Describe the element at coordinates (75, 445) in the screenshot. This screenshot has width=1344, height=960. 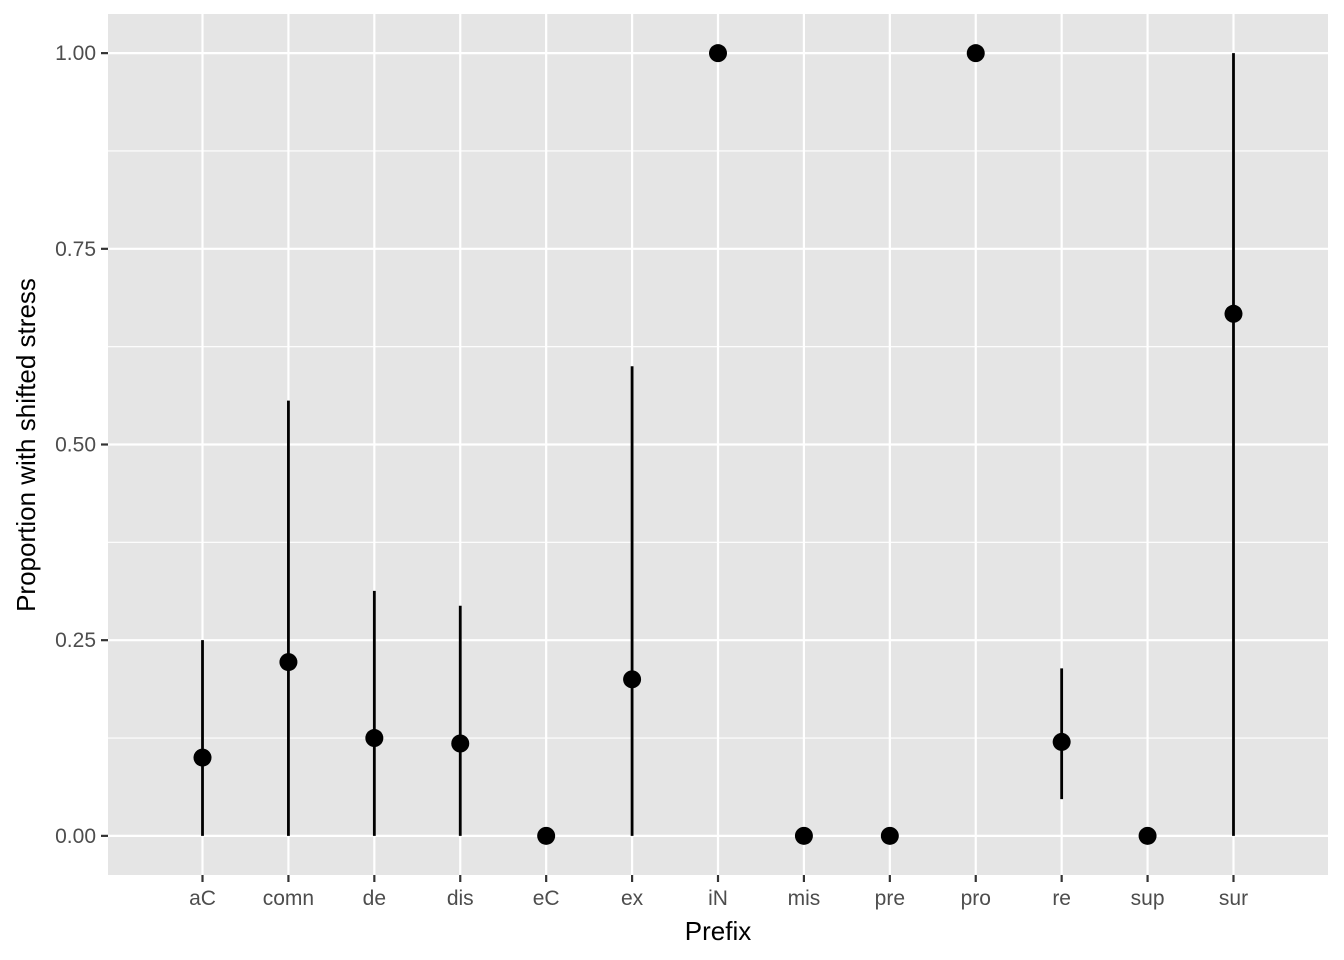
I see `y-tick-label: 0.50` at that location.